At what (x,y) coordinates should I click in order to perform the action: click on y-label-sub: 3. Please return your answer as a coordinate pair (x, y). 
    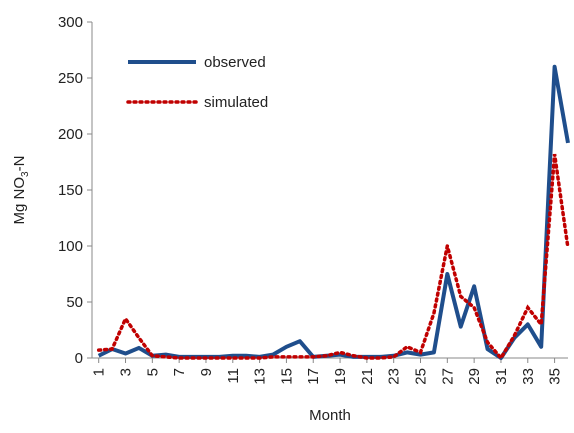
    Looking at the image, I should click on (25, 174).